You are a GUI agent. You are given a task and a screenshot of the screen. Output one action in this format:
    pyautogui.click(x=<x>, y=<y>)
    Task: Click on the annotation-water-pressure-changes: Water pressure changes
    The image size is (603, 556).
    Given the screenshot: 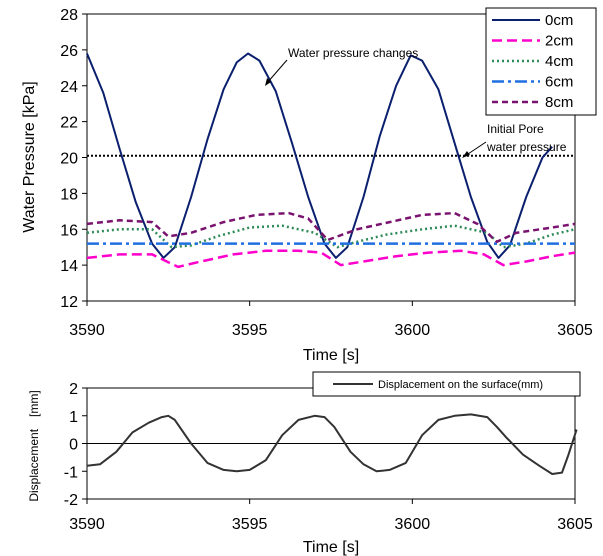 What is the action you would take?
    pyautogui.click(x=353, y=53)
    